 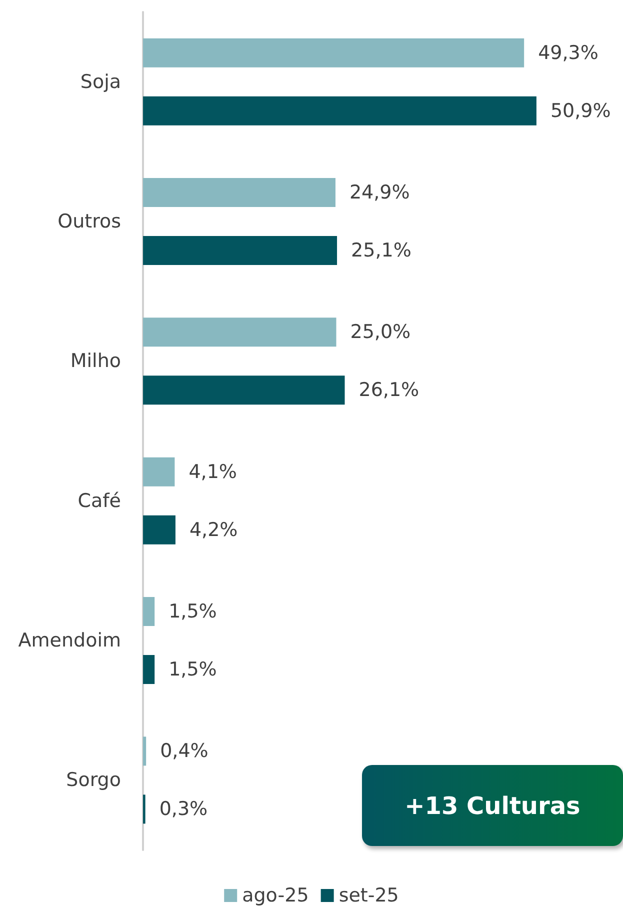 What do you see at coordinates (184, 751) in the screenshot?
I see `data-label: 0,4%` at bounding box center [184, 751].